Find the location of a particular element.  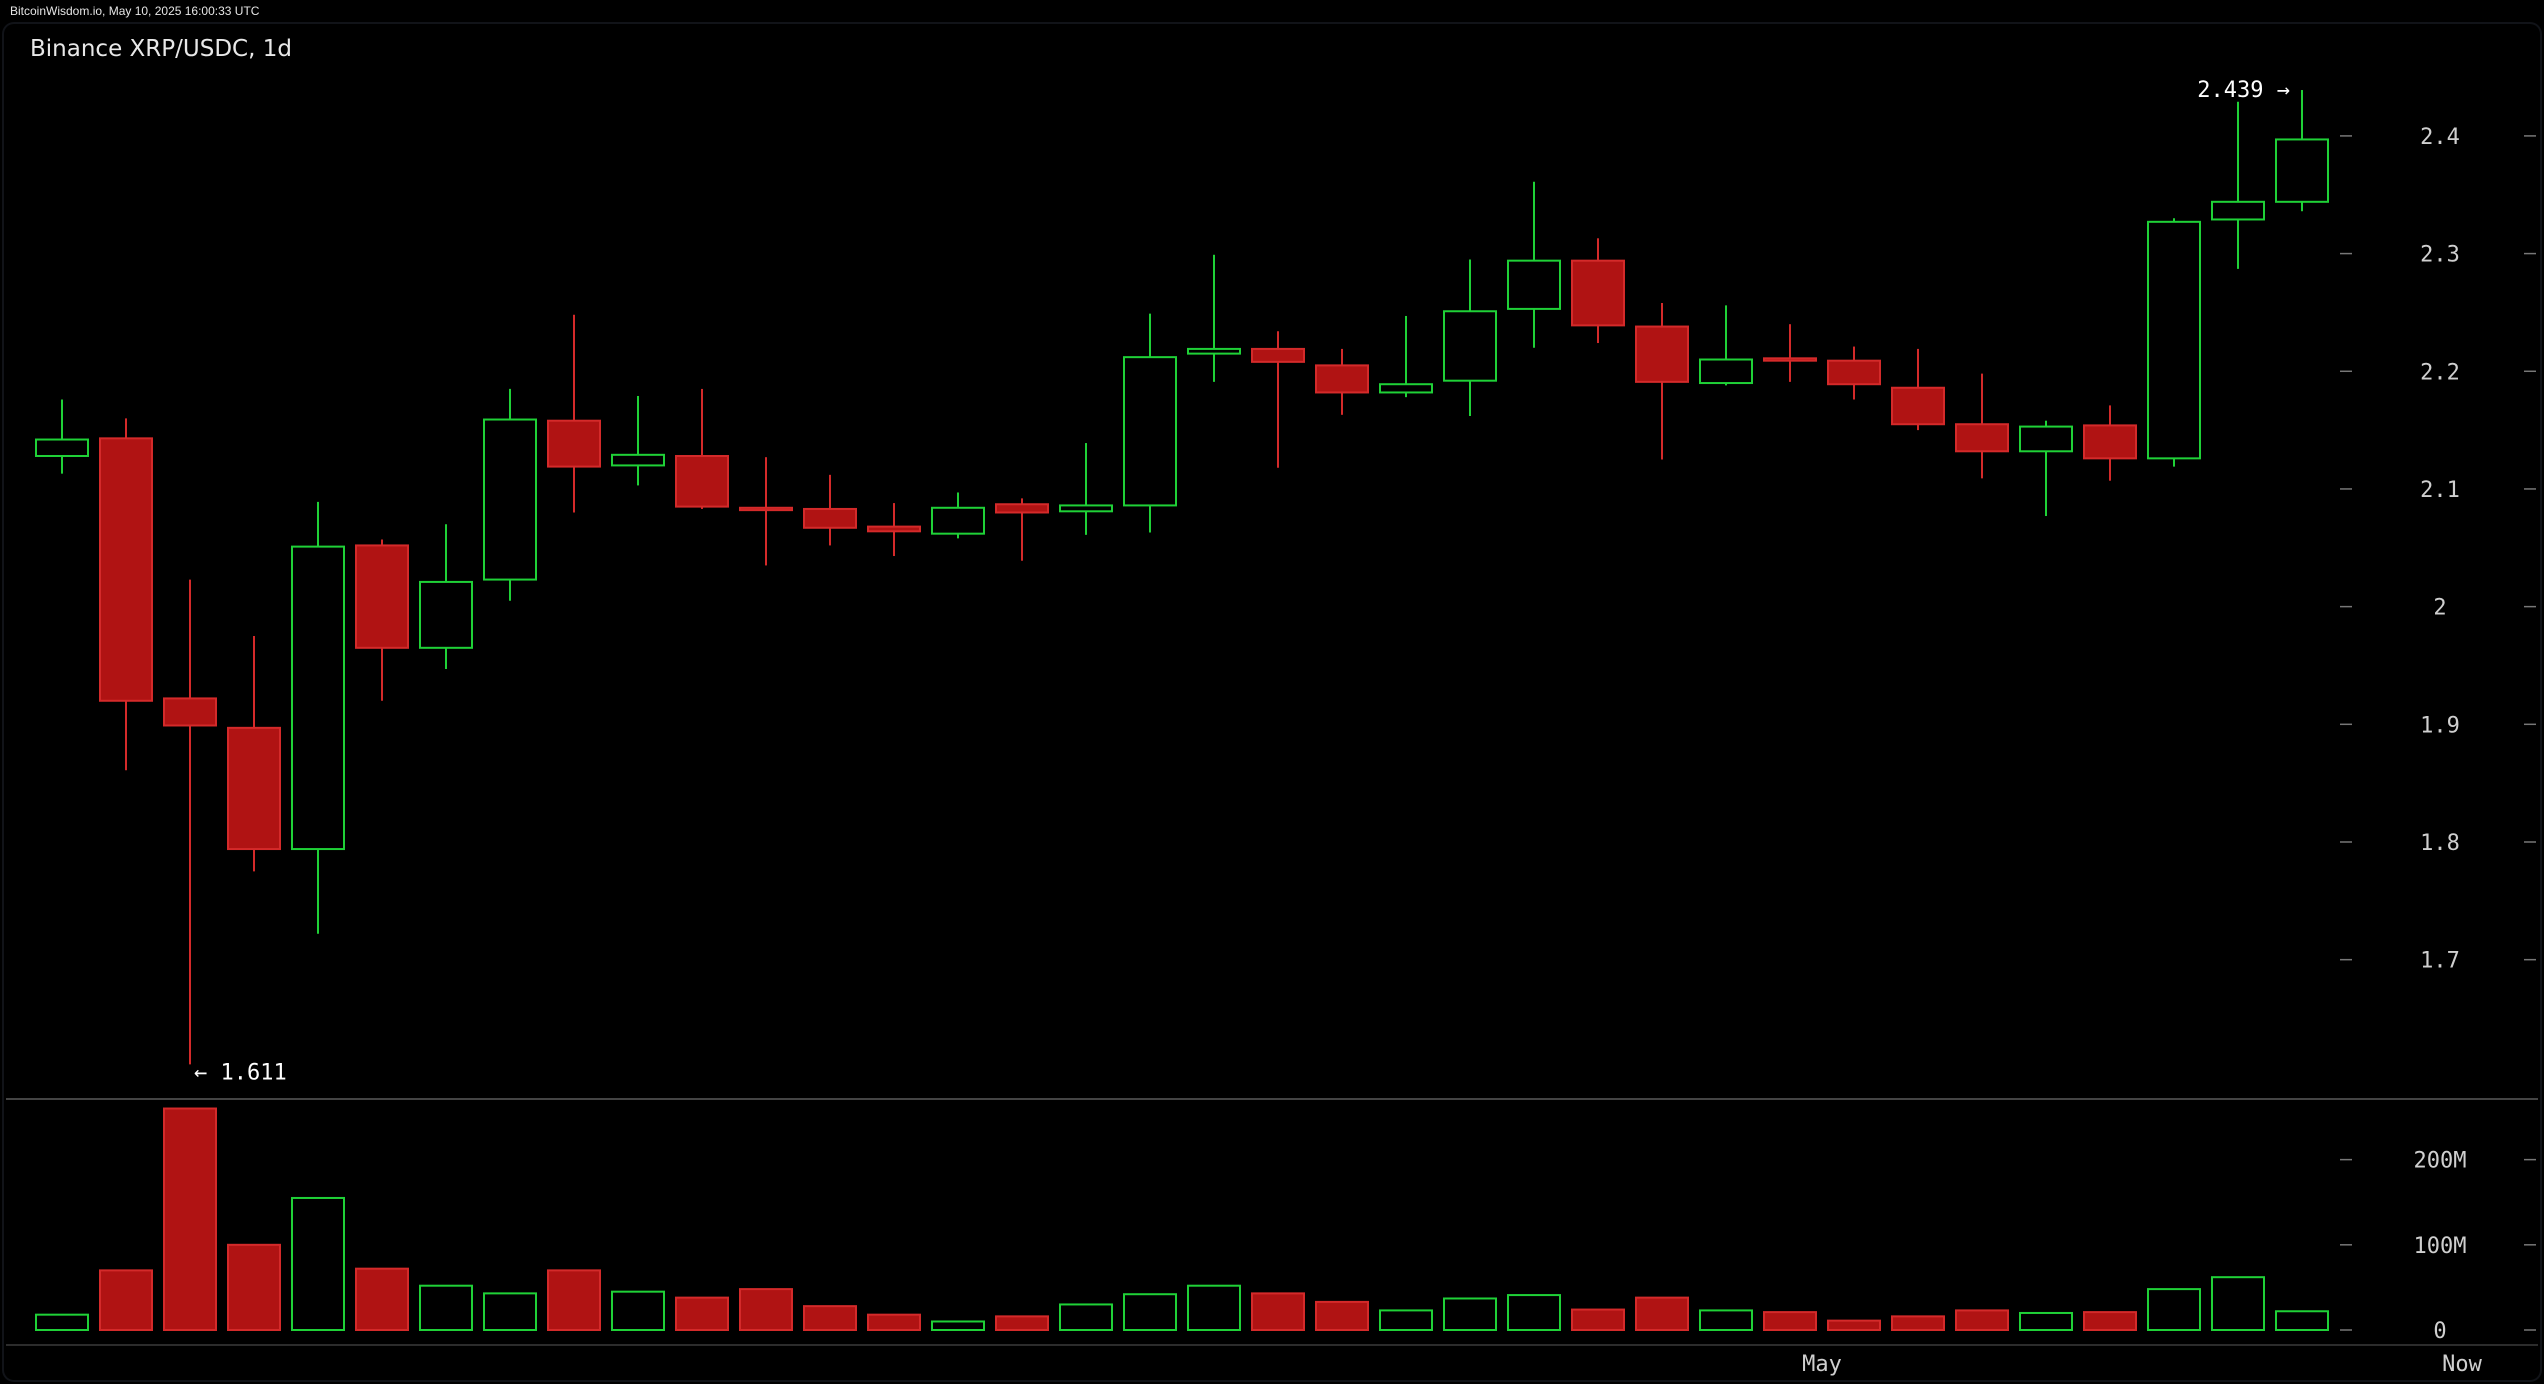

volume-layer is located at coordinates (1182, 1219).